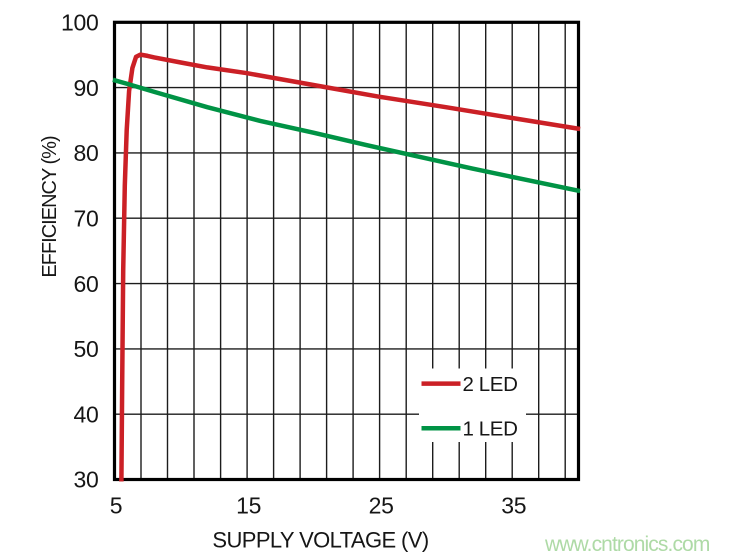 This screenshot has width=729, height=560. Describe the element at coordinates (86, 284) in the screenshot. I see `svg-text: 60` at that location.